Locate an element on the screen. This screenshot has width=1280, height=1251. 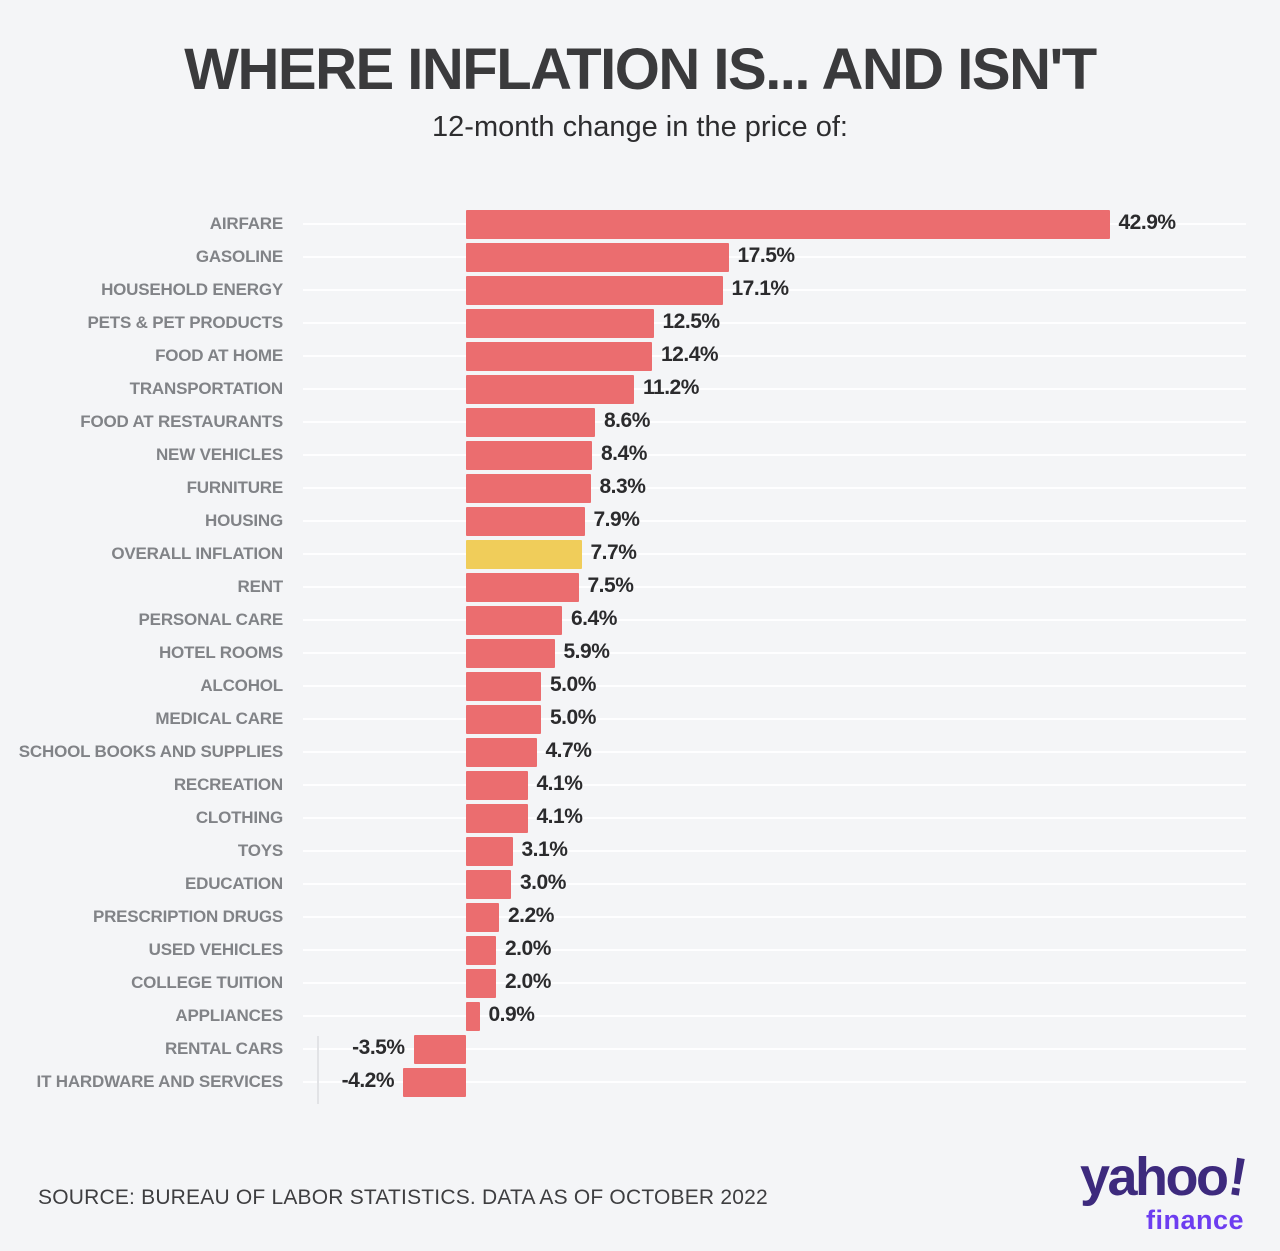
category-label: TOYS is located at coordinates (260, 850).